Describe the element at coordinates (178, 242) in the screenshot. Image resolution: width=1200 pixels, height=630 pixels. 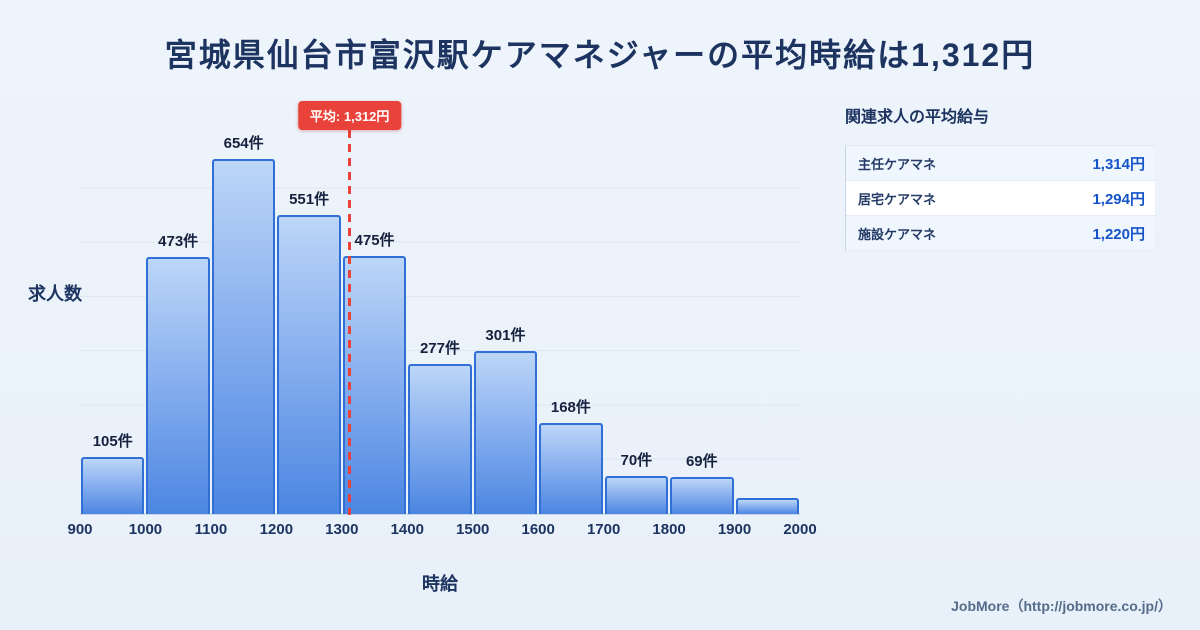
I see `bar-value-label: 473件` at that location.